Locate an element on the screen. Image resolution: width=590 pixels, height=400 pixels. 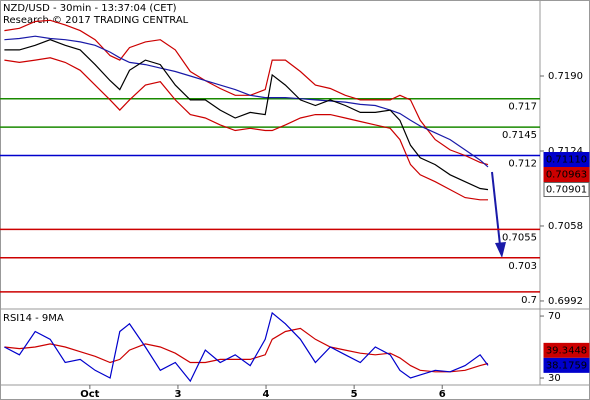
level-label: 0.7145 is located at coordinates (519, 135).